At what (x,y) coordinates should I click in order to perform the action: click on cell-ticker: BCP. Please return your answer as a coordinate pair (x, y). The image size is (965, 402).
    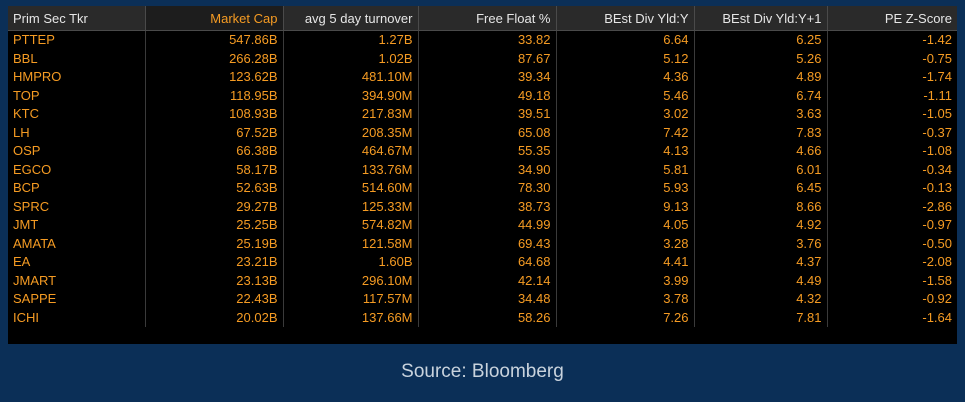
    Looking at the image, I should click on (77, 188).